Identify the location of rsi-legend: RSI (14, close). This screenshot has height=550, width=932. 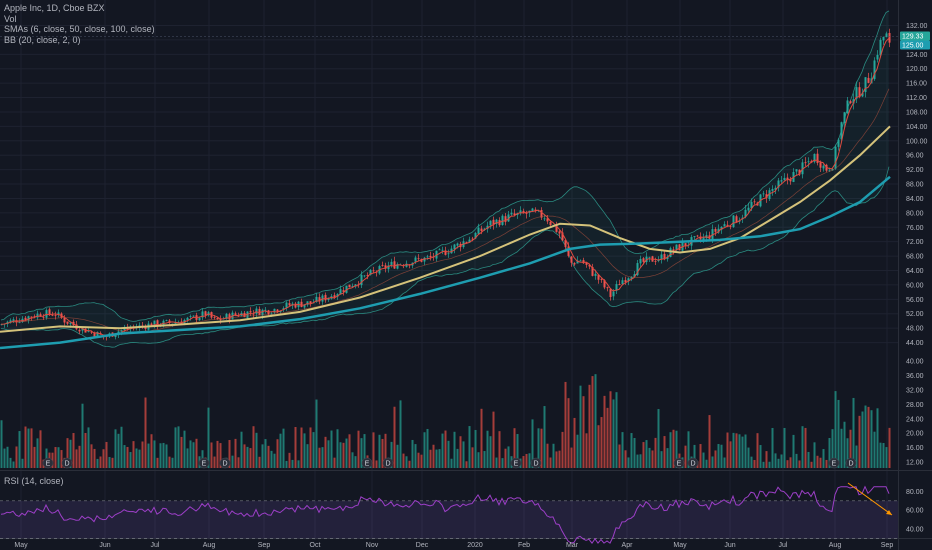
(34, 481).